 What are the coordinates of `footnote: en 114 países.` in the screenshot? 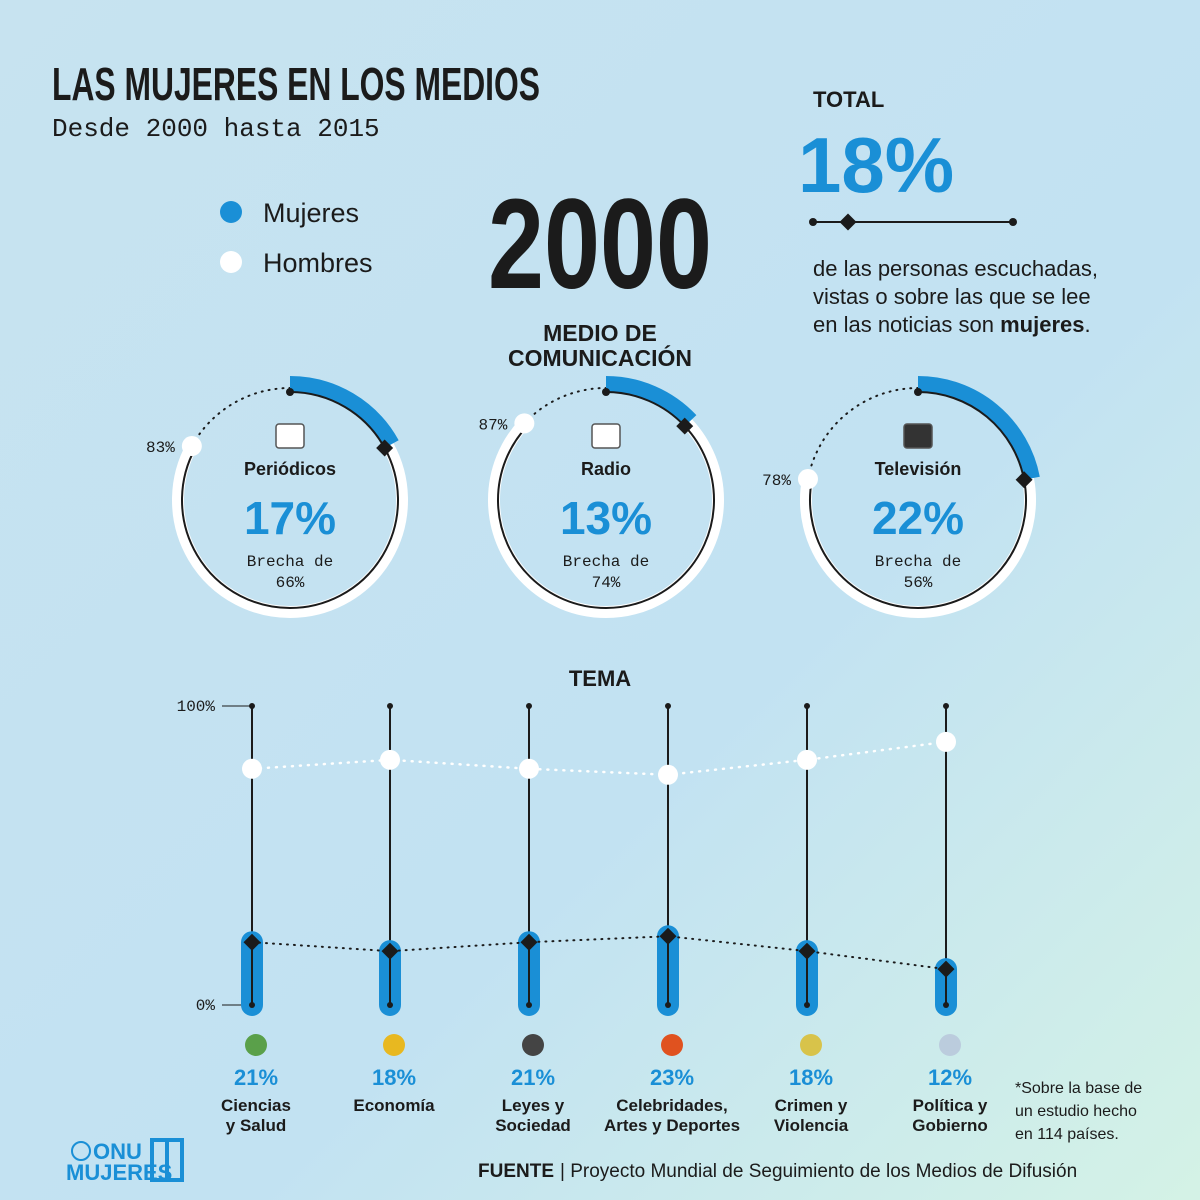 It's located at (1067, 1134).